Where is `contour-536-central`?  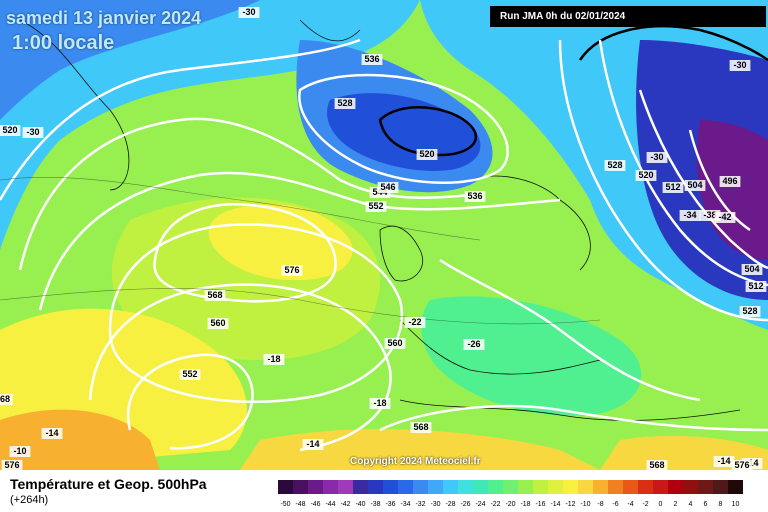 contour-536-central is located at coordinates (570, 330).